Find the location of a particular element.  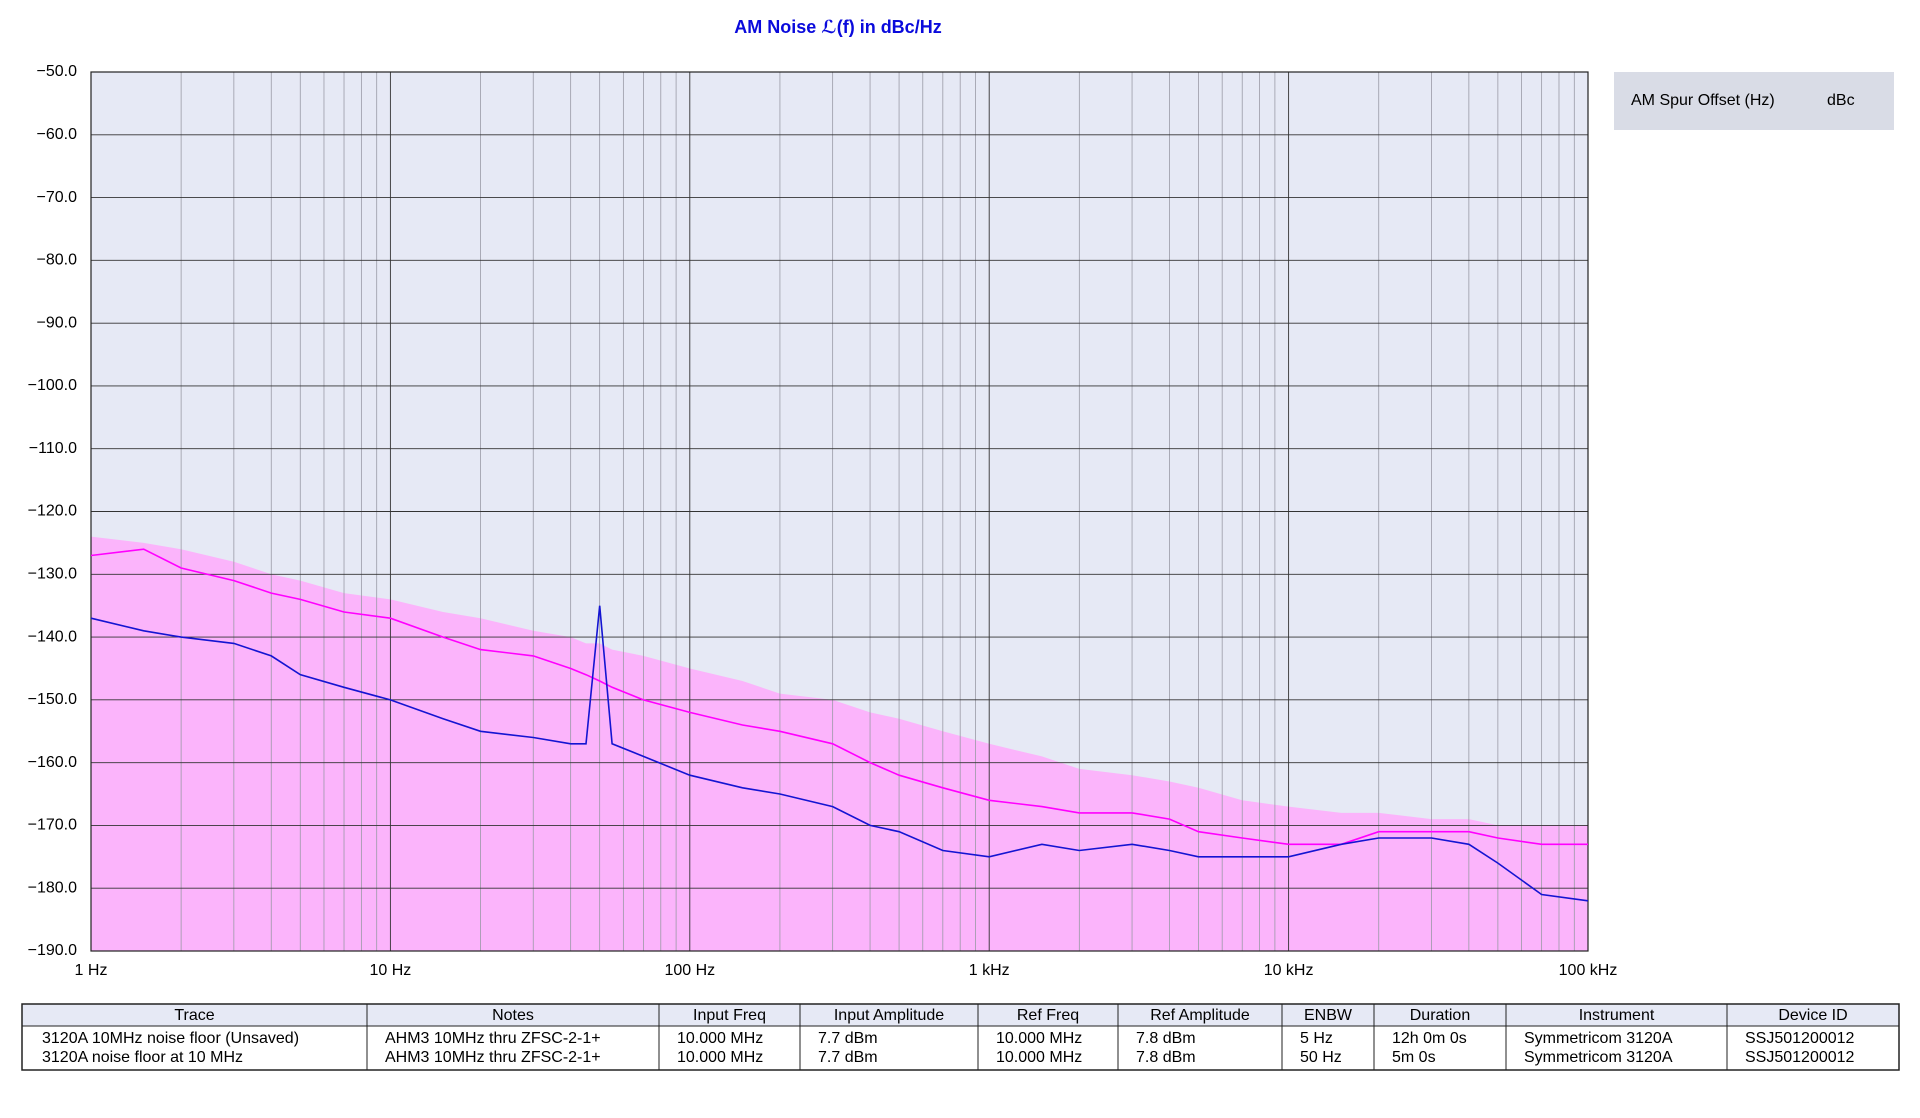

y-tick-label: −90.0 is located at coordinates (57, 322).